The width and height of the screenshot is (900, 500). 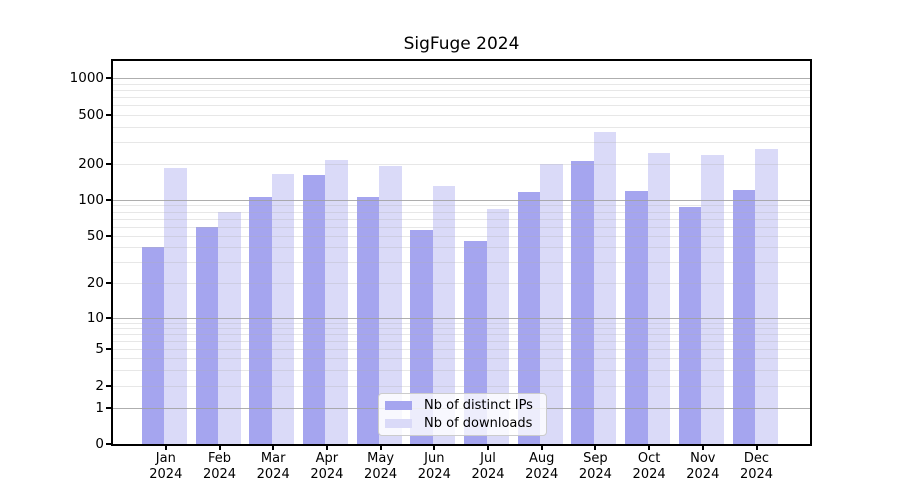 What do you see at coordinates (756, 458) in the screenshot?
I see `x-tick-month: Dec` at bounding box center [756, 458].